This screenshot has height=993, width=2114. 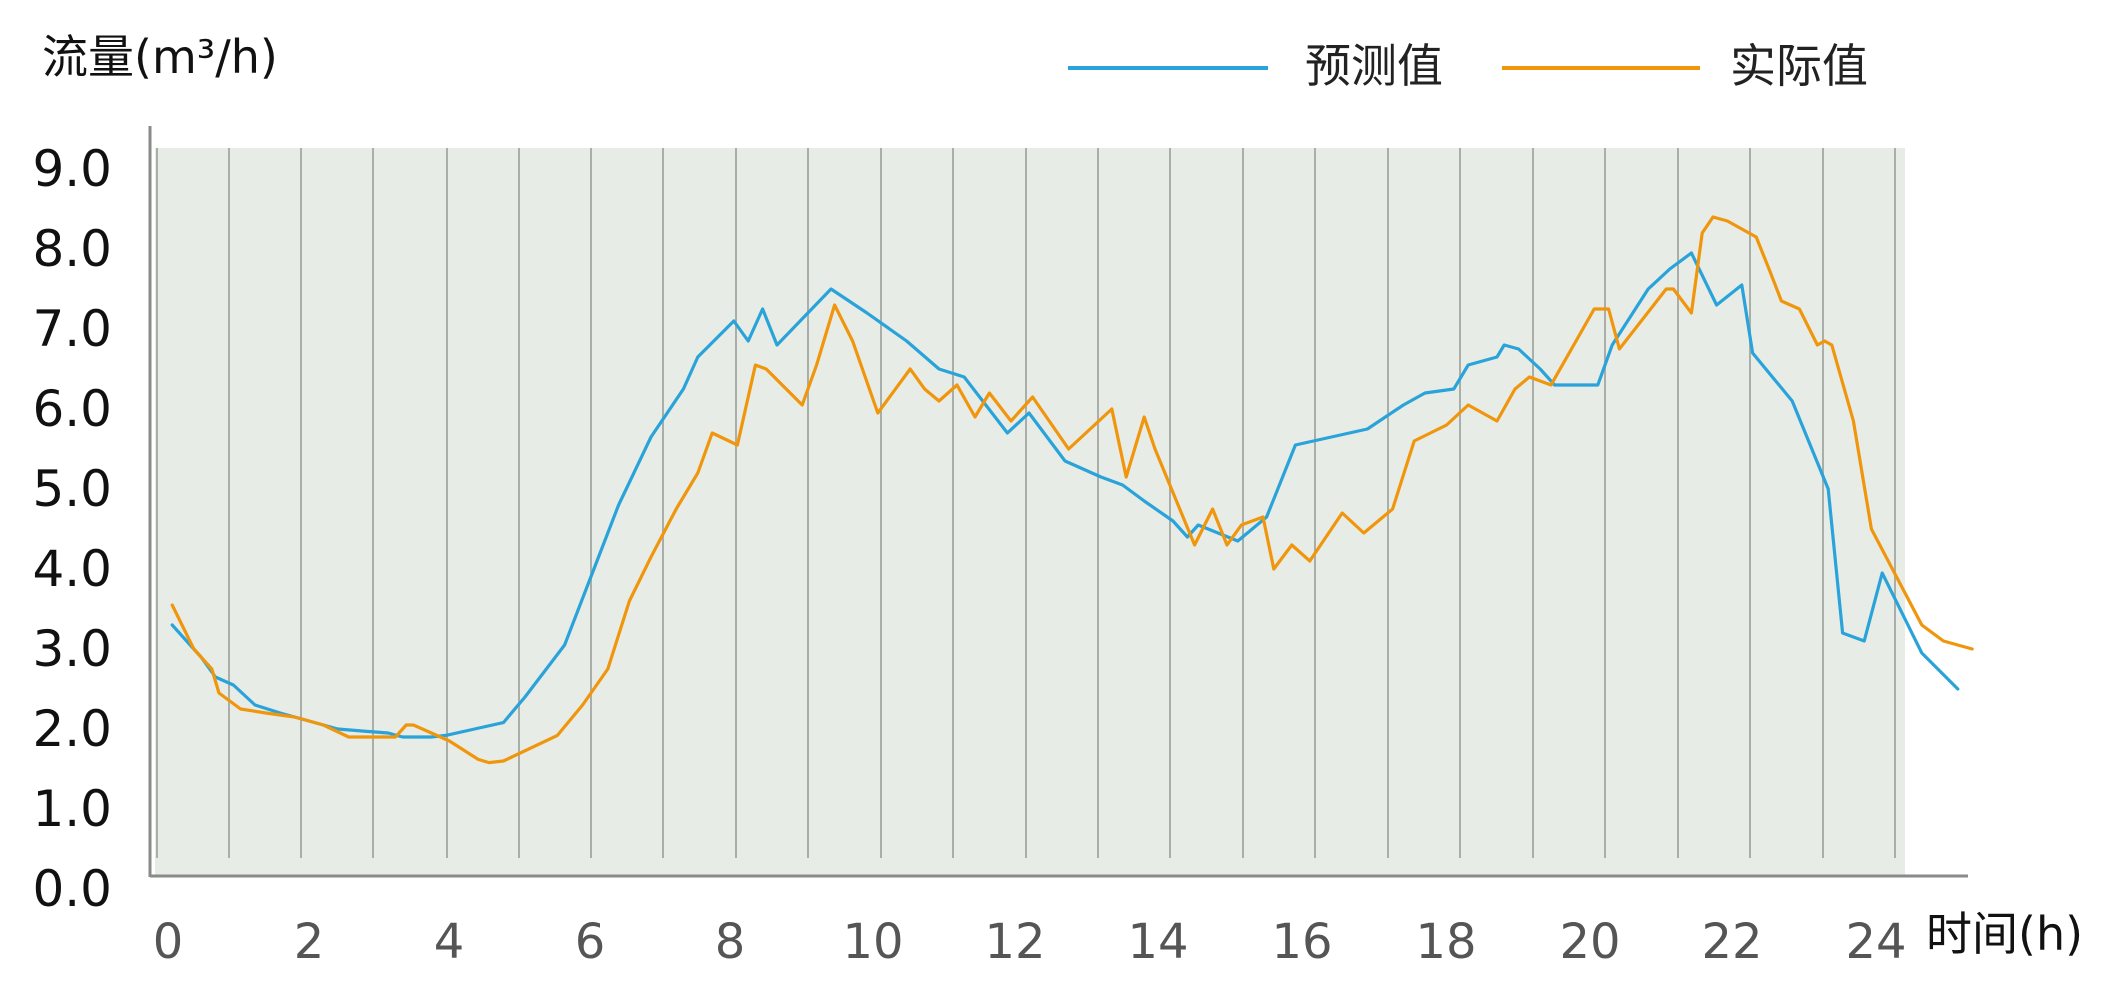 What do you see at coordinates (590, 942) in the screenshot?
I see `x-tick-label: 6` at bounding box center [590, 942].